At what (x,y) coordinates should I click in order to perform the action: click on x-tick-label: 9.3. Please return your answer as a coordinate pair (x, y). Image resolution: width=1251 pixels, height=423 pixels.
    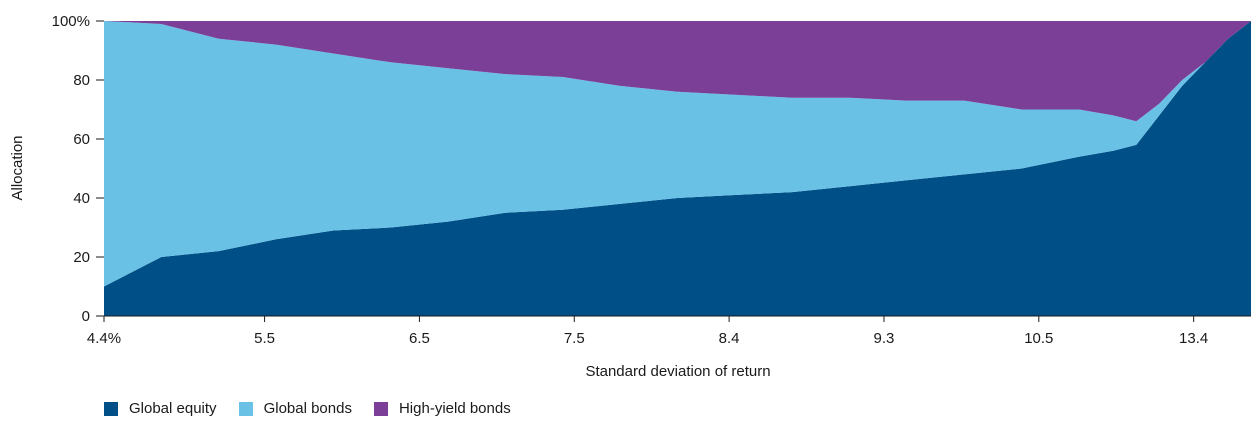
    Looking at the image, I should click on (884, 338).